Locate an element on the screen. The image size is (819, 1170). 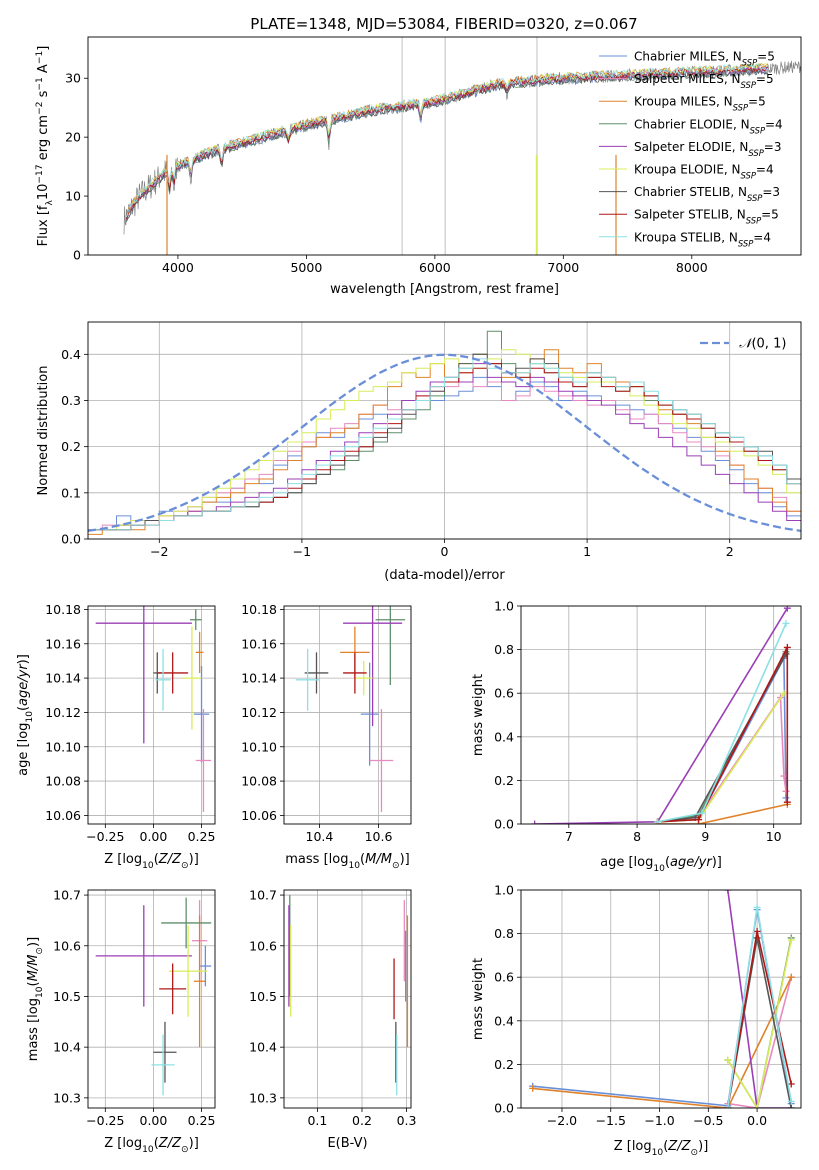
mass_vs_ebv-panel: 0.1 0.2 0.3 10.3 10.4 10.5 10.6 10.7 E(B-V) is located at coordinates (332, 1019).